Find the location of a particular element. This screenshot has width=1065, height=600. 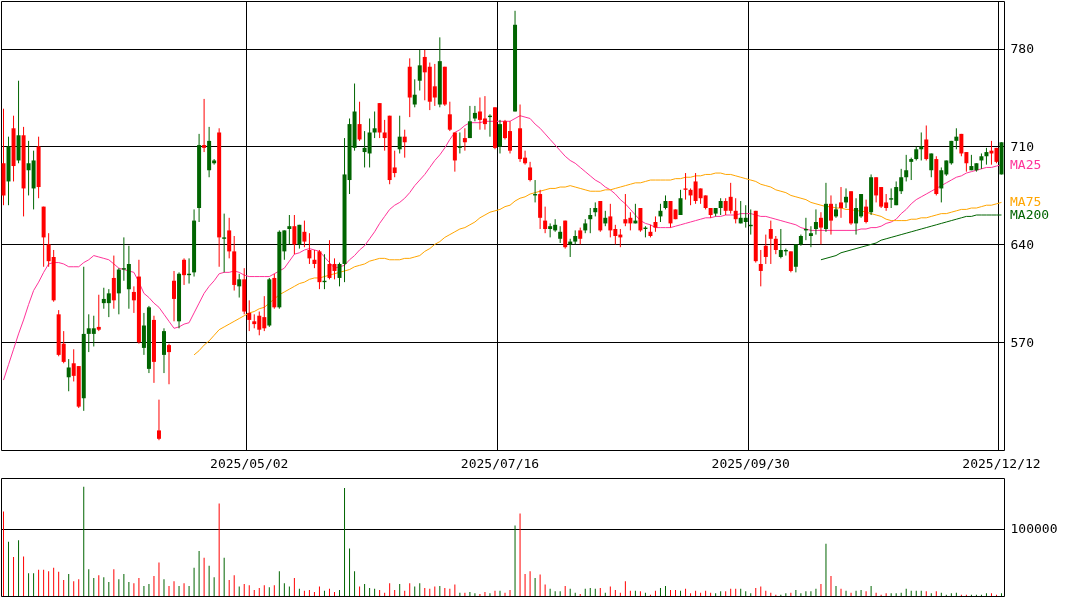

x-tick-label: 2025/12/12 is located at coordinates (1001, 463).